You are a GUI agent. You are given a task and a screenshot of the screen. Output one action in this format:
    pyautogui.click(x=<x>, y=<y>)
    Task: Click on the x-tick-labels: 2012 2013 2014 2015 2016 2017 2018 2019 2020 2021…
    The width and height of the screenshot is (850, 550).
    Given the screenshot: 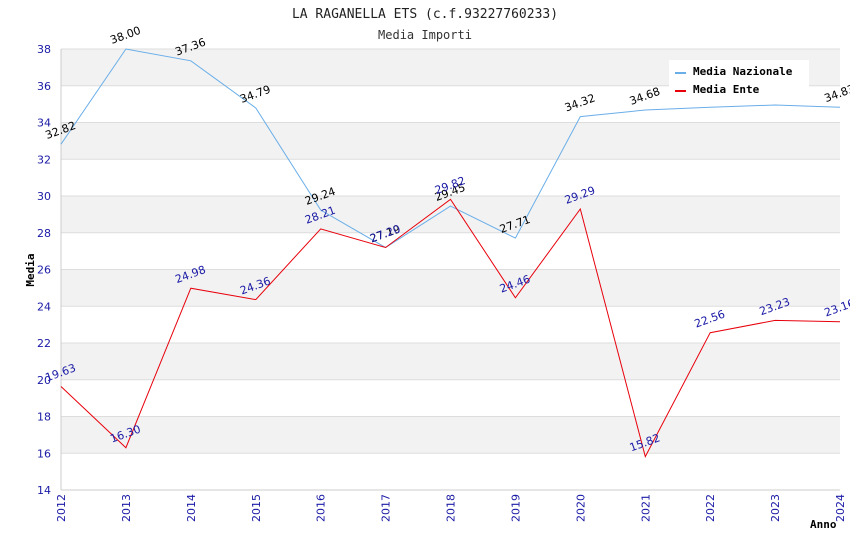 What is the action you would take?
    pyautogui.click(x=451, y=508)
    